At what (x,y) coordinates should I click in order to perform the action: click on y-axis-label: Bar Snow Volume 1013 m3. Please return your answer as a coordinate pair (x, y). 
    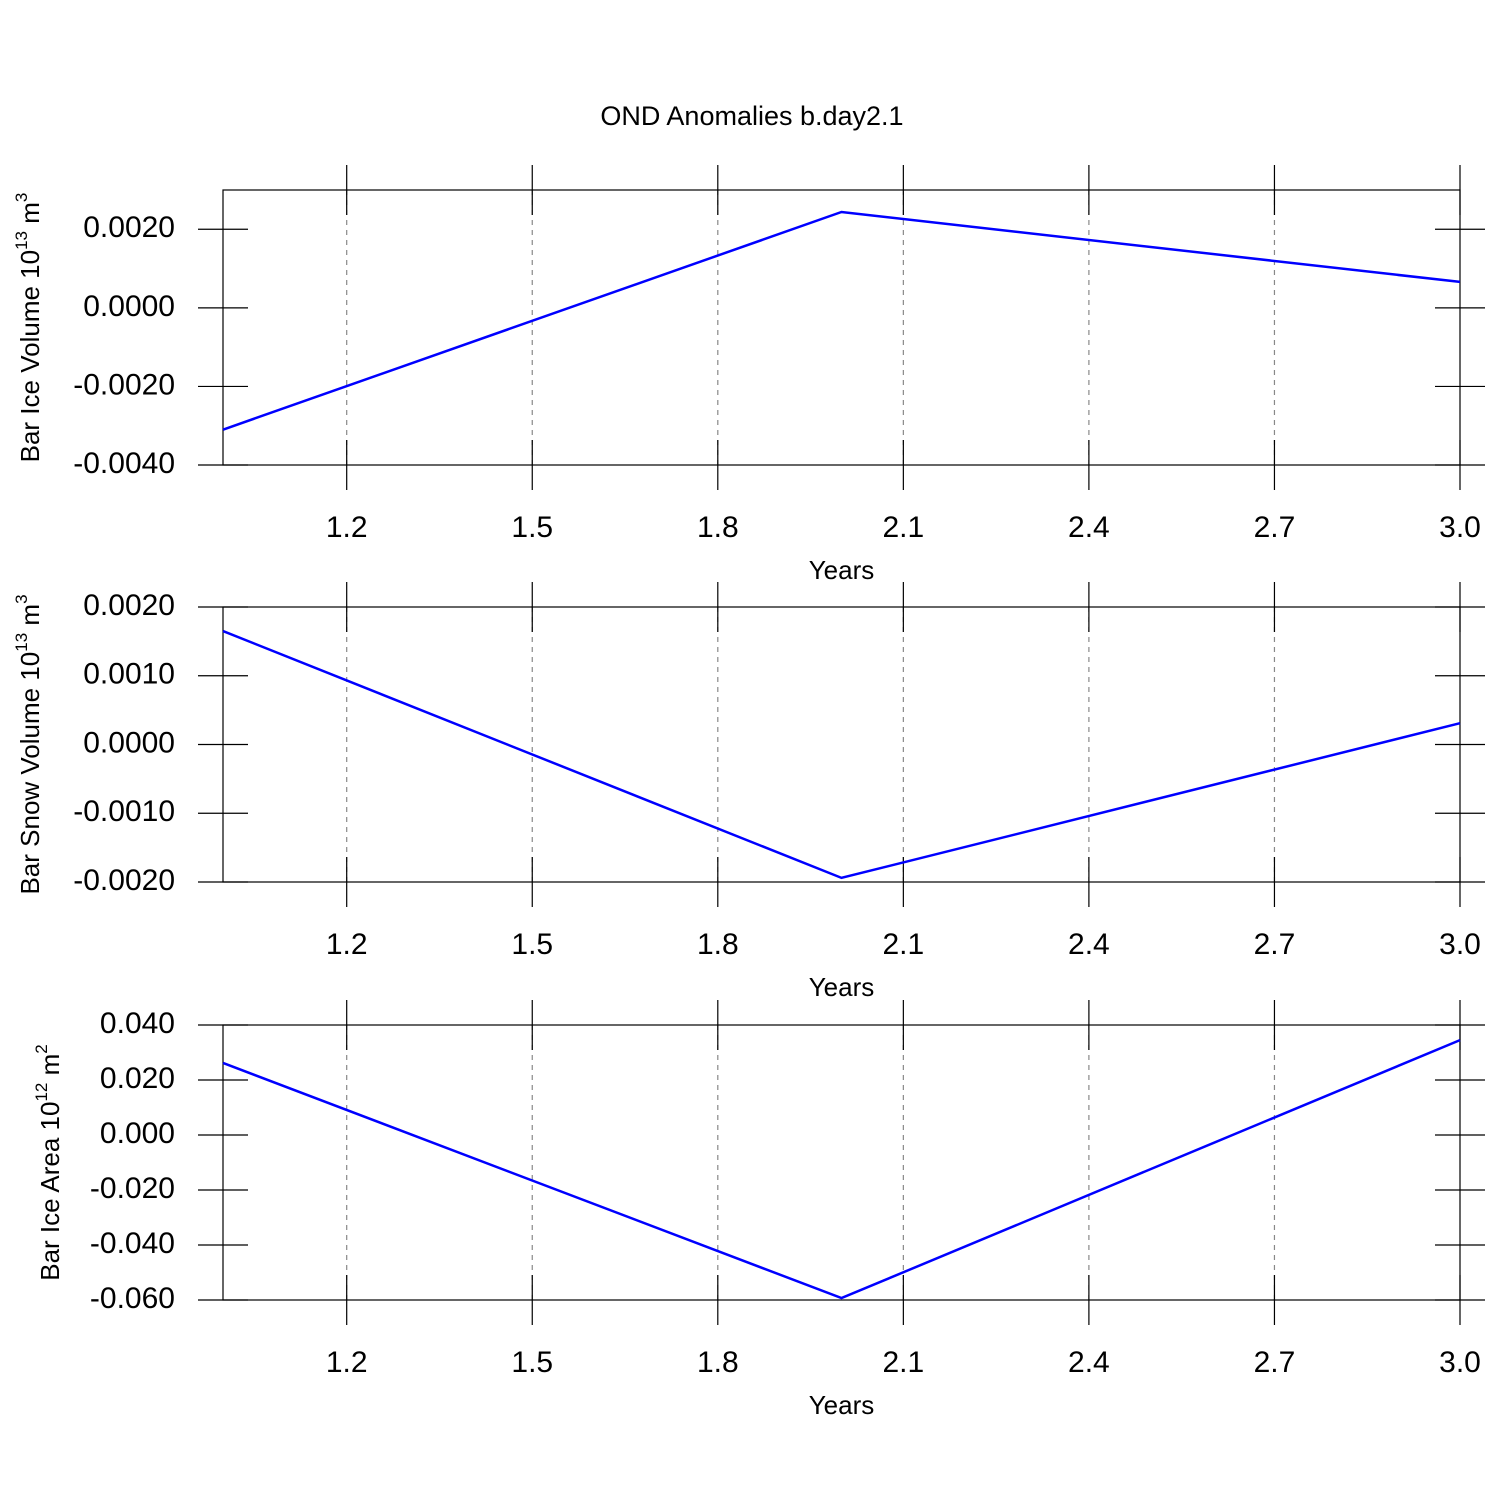
    Looking at the image, I should click on (28, 744).